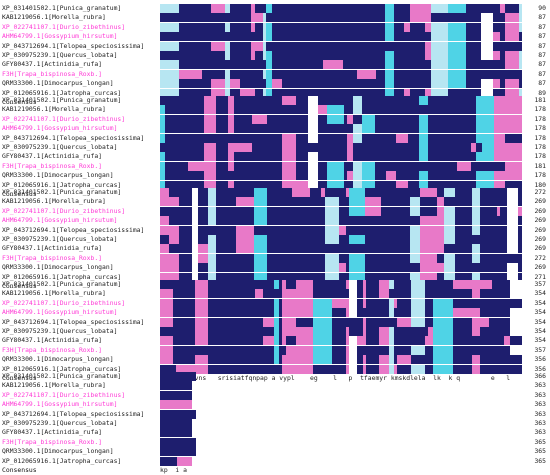 Image resolution: width=550 pixels, height=475 pixels. I want to click on position-number: 357, so click(540, 284).